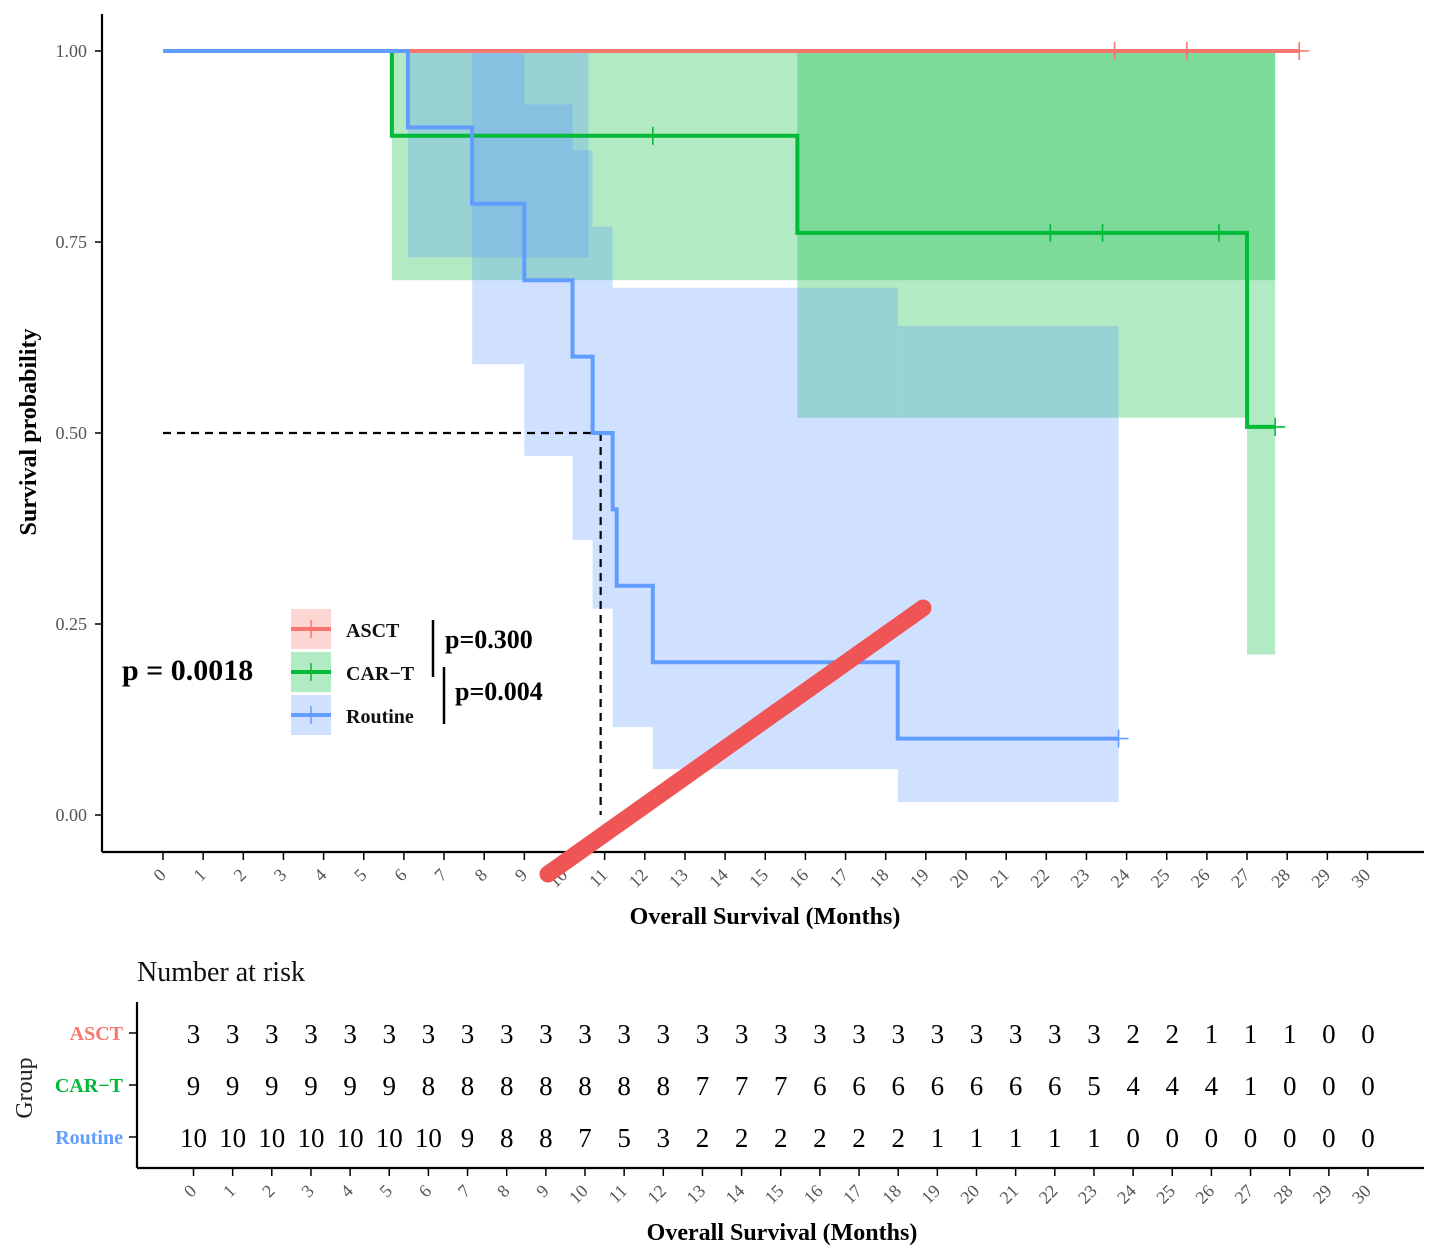  What do you see at coordinates (1361, 1194) in the screenshot?
I see `risk-x-tick-label: 30` at bounding box center [1361, 1194].